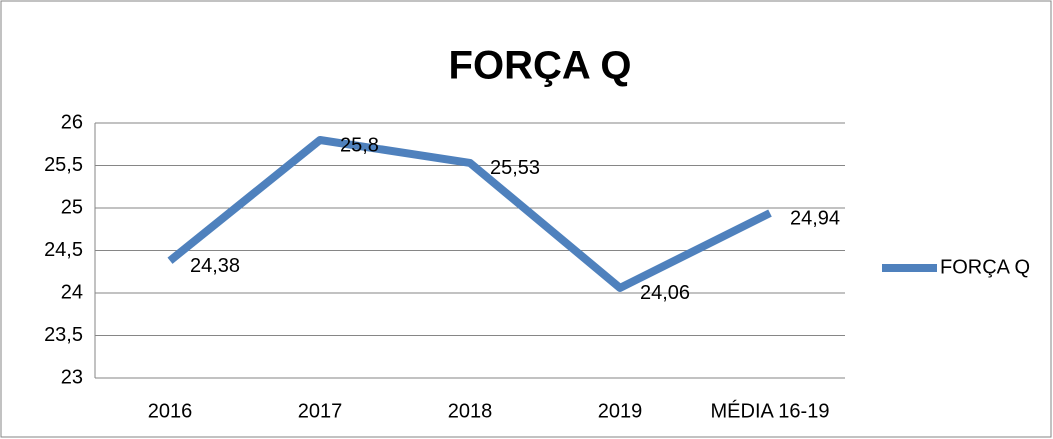  Describe the element at coordinates (215, 266) in the screenshot. I see `data-label: 24,38` at that location.